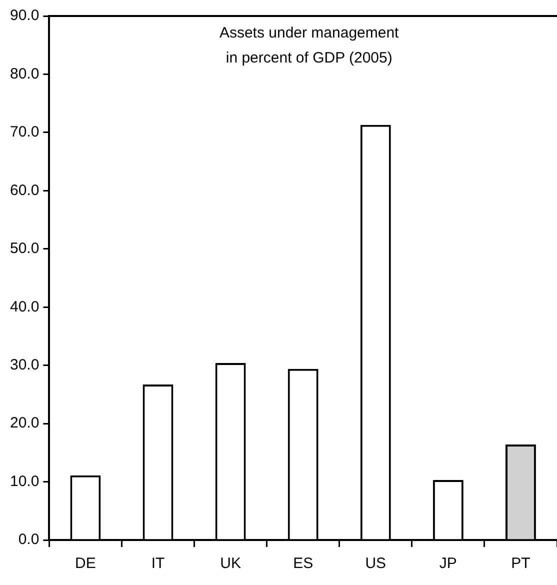  What do you see at coordinates (303, 563) in the screenshot?
I see `x-tick-label: ES` at bounding box center [303, 563].